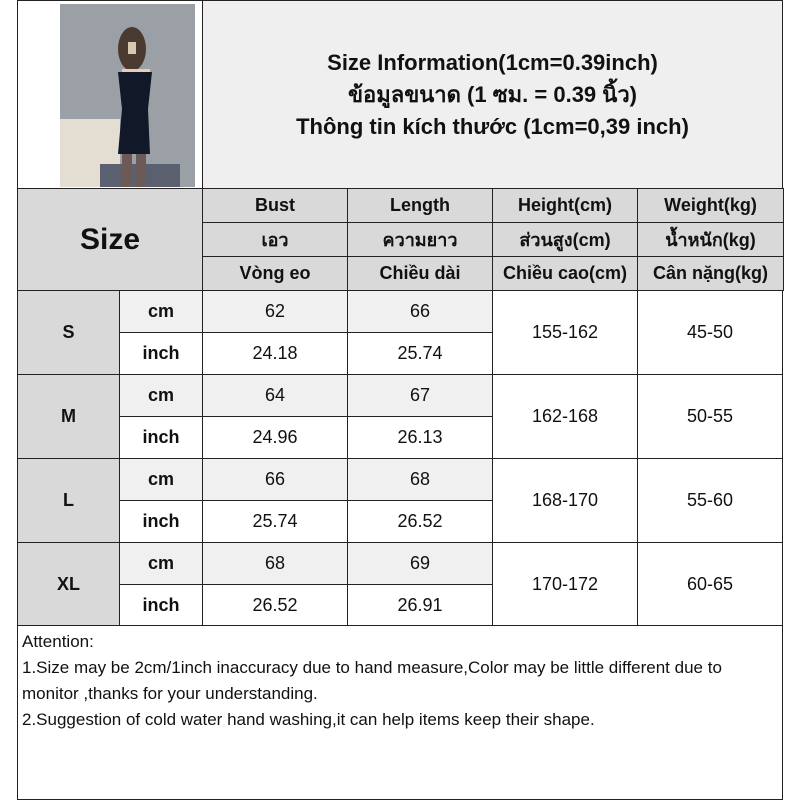 The width and height of the screenshot is (800, 800). Describe the element at coordinates (68, 416) in the screenshot. I see `size-label: M` at that location.